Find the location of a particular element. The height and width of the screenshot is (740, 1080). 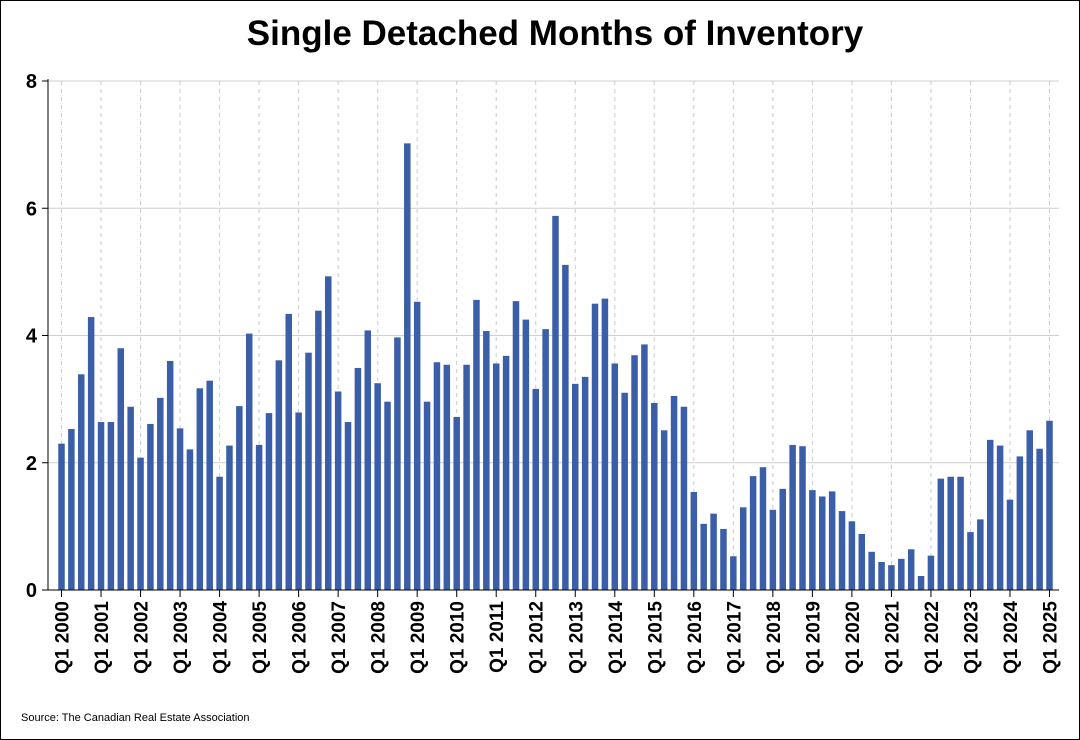

x-tick-label: Q1 2020 is located at coordinates (853, 637).